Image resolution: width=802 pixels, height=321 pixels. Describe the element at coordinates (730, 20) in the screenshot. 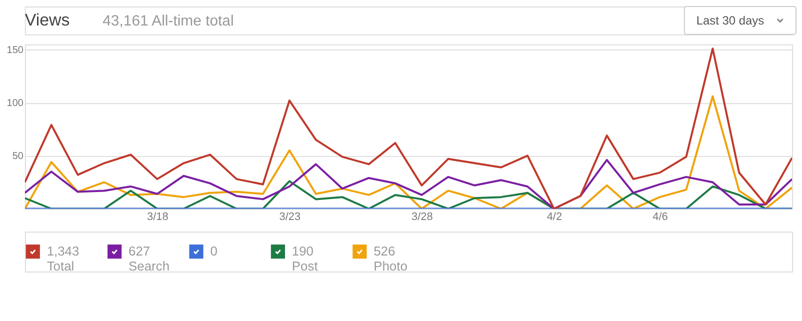

I see `text: Last 30 days` at that location.